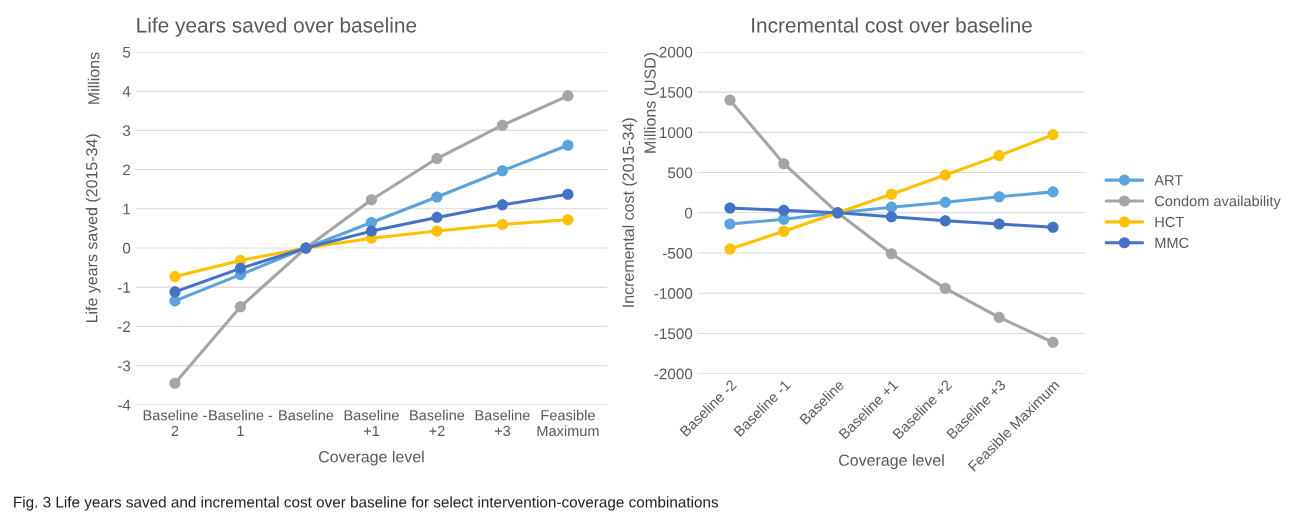 This screenshot has width=1292, height=519. What do you see at coordinates (175, 422) in the screenshot?
I see `x-tick-label: Baseline - 2` at bounding box center [175, 422].